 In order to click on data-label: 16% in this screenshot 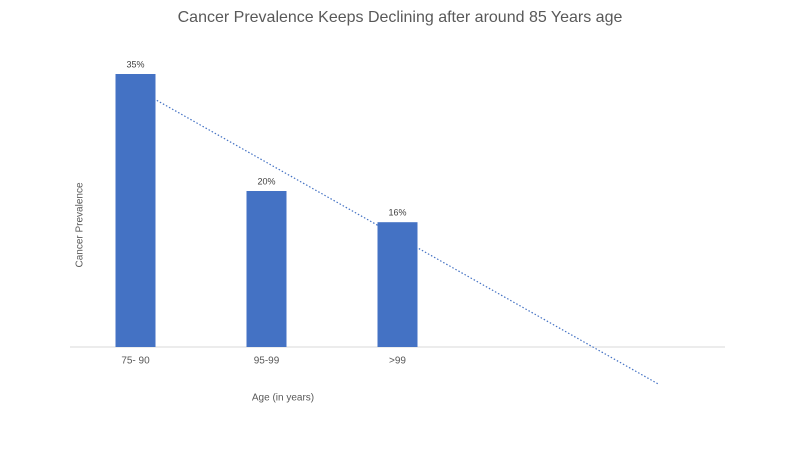, I will do `click(397, 213)`.